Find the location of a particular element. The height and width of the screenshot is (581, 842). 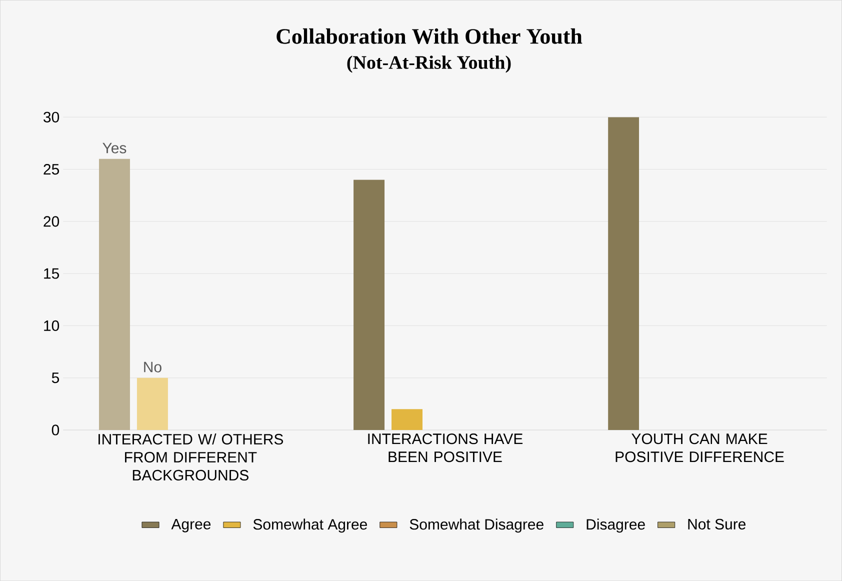

y-tick-label: 25 is located at coordinates (52, 169).